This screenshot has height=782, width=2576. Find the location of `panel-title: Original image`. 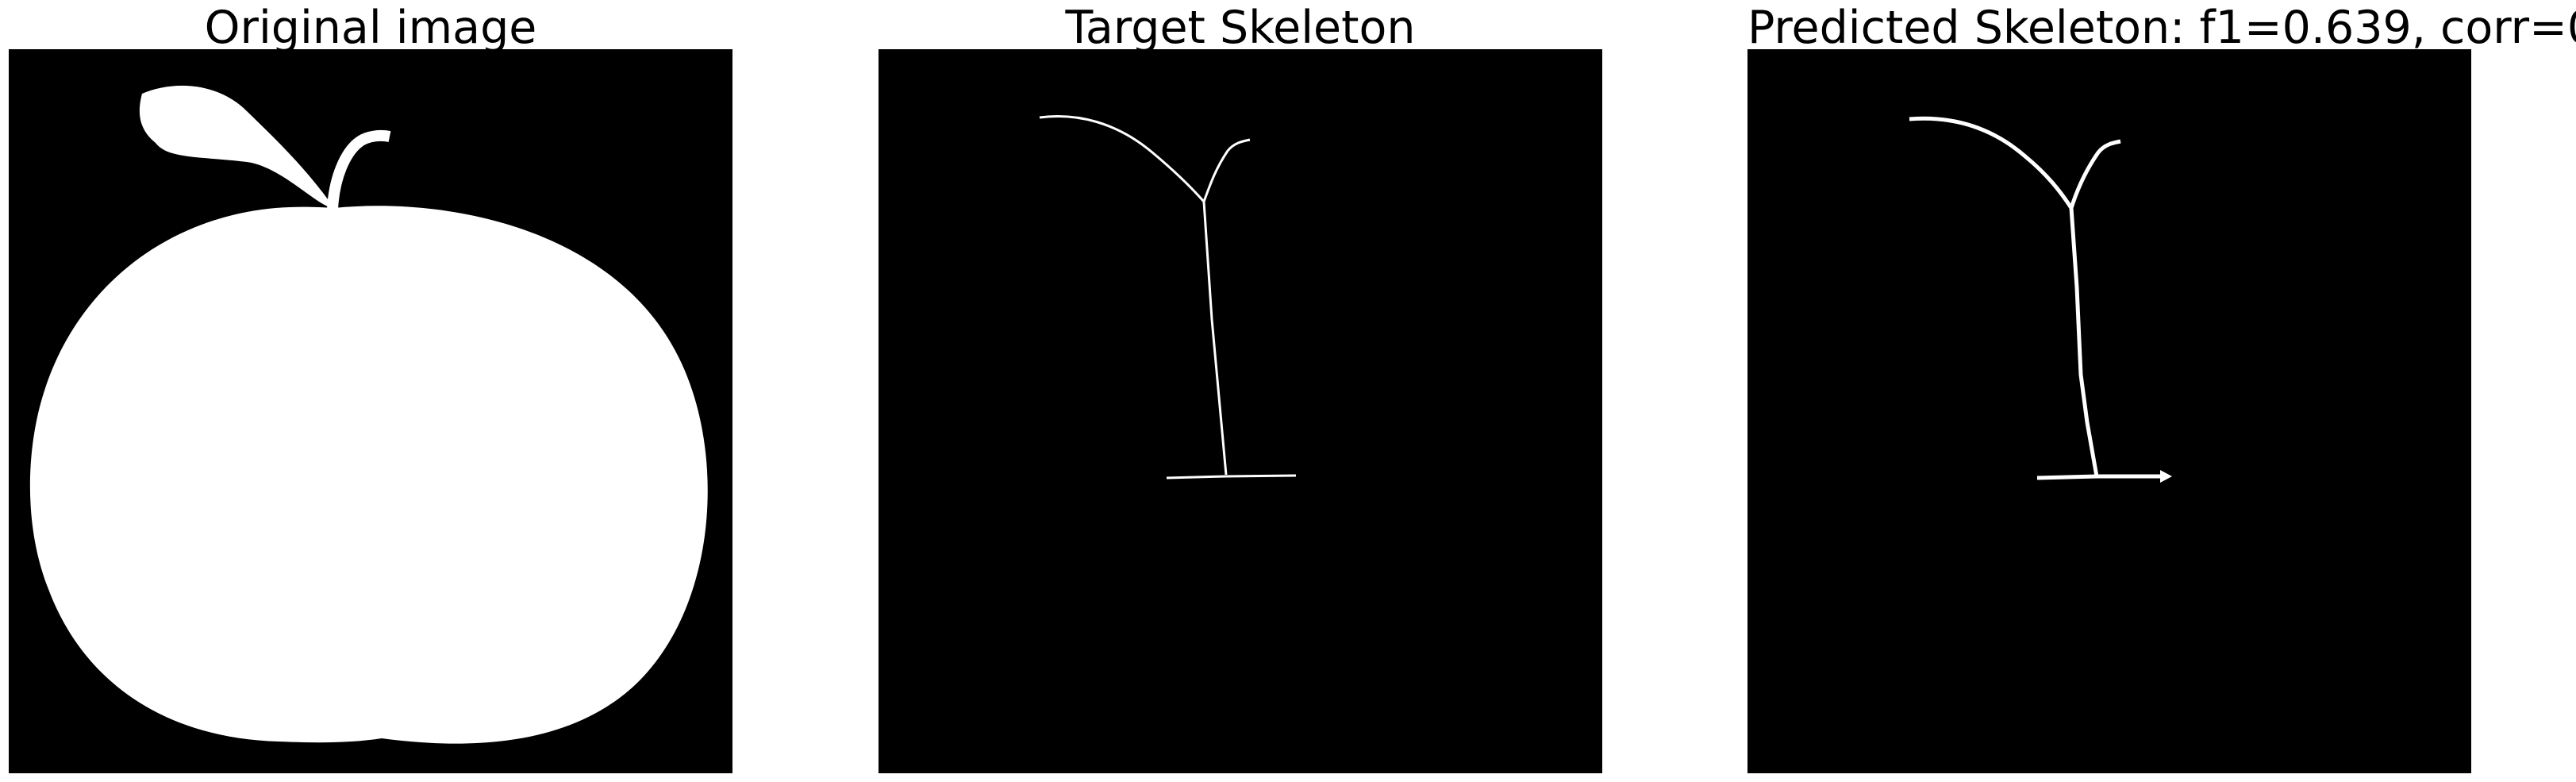

panel-title: Original image is located at coordinates (370, 28).